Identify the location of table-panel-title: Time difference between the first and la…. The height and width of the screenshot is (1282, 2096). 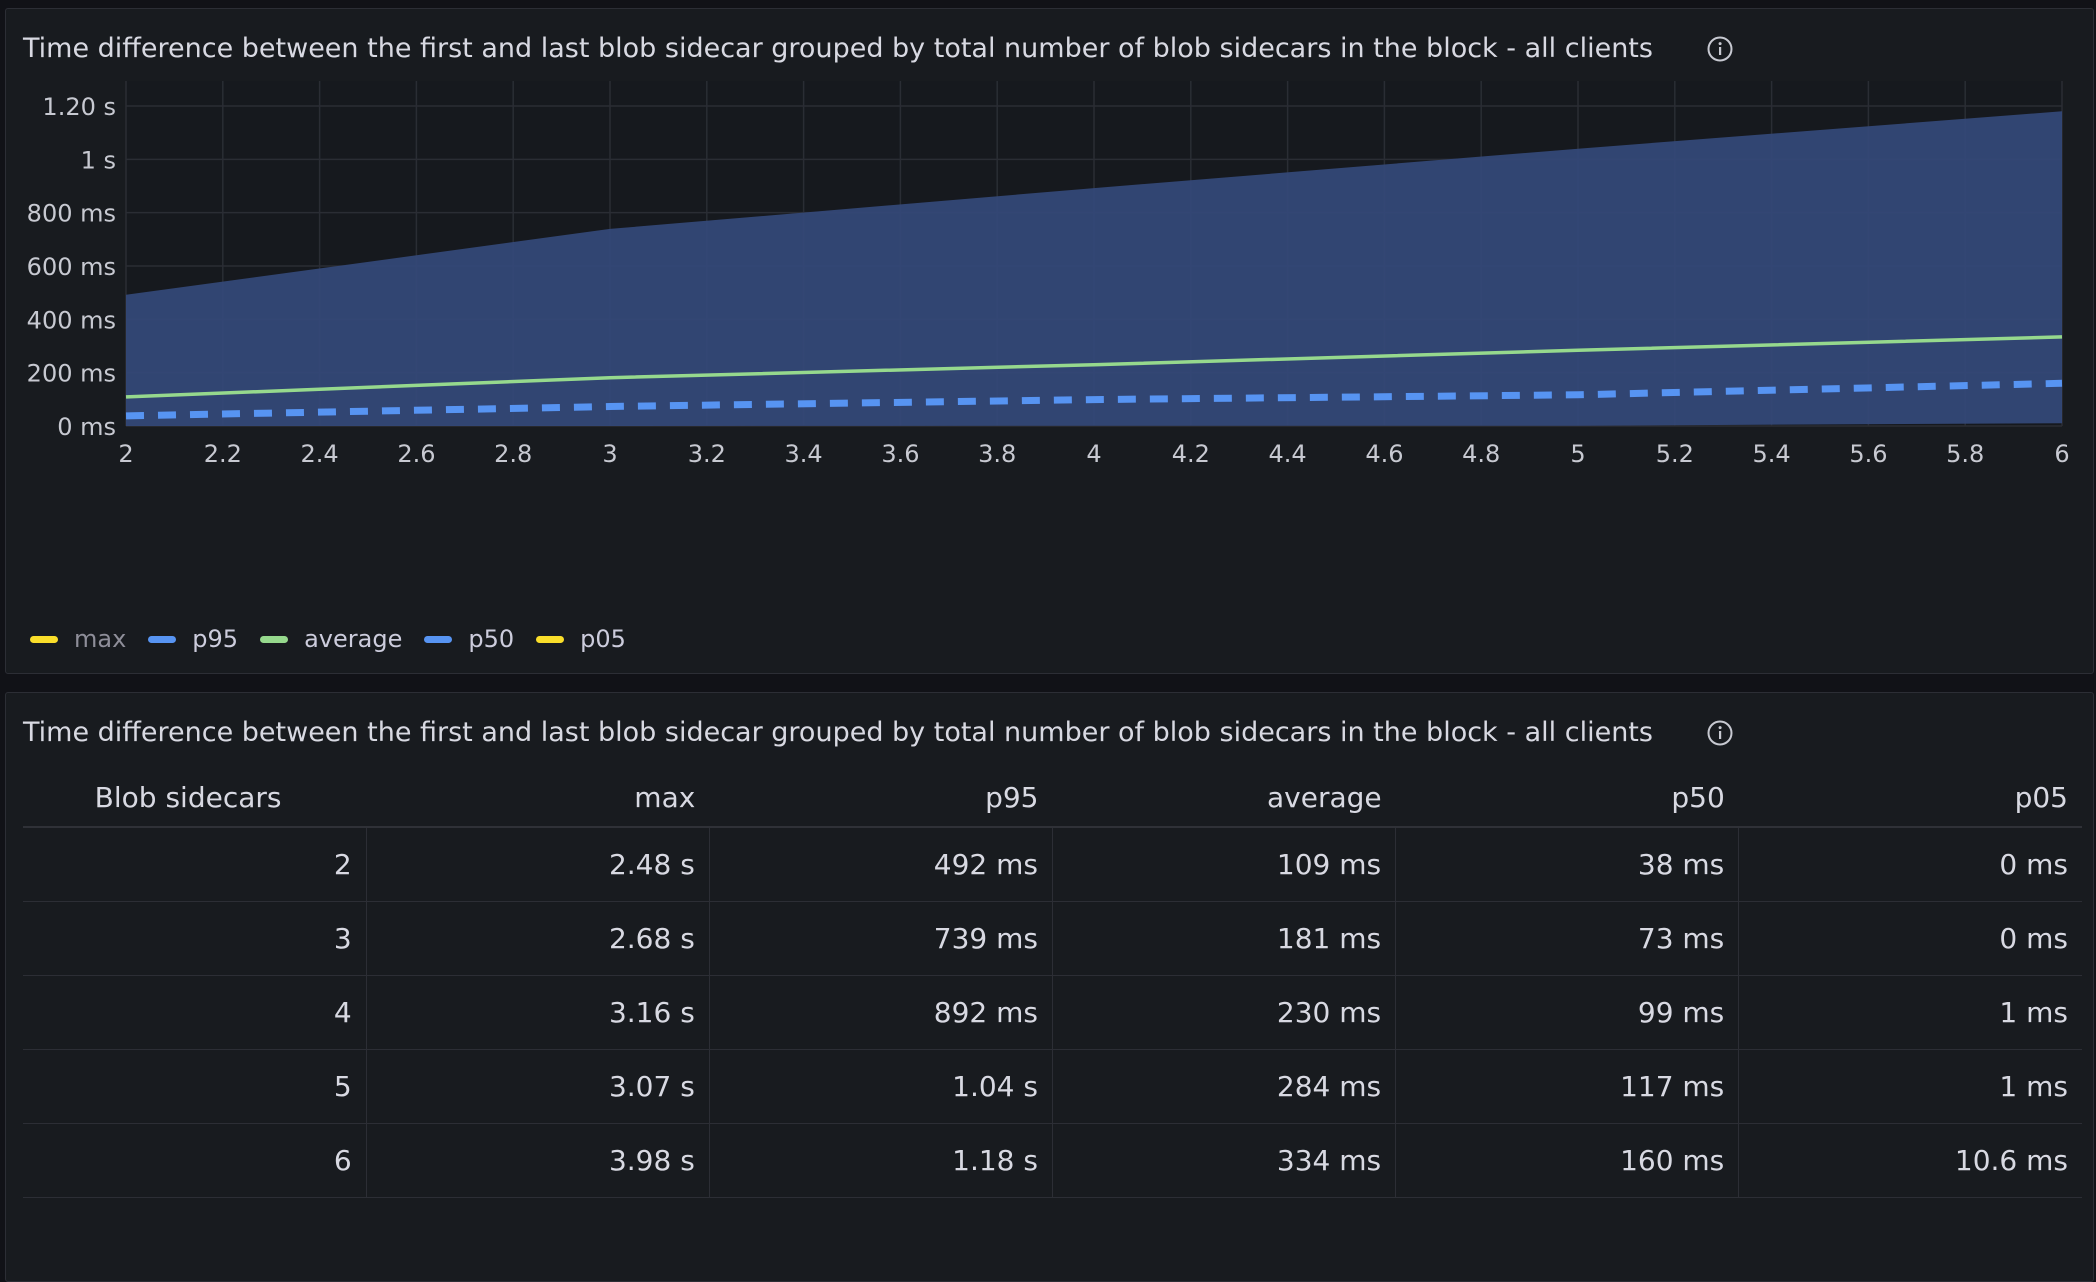
(838, 732).